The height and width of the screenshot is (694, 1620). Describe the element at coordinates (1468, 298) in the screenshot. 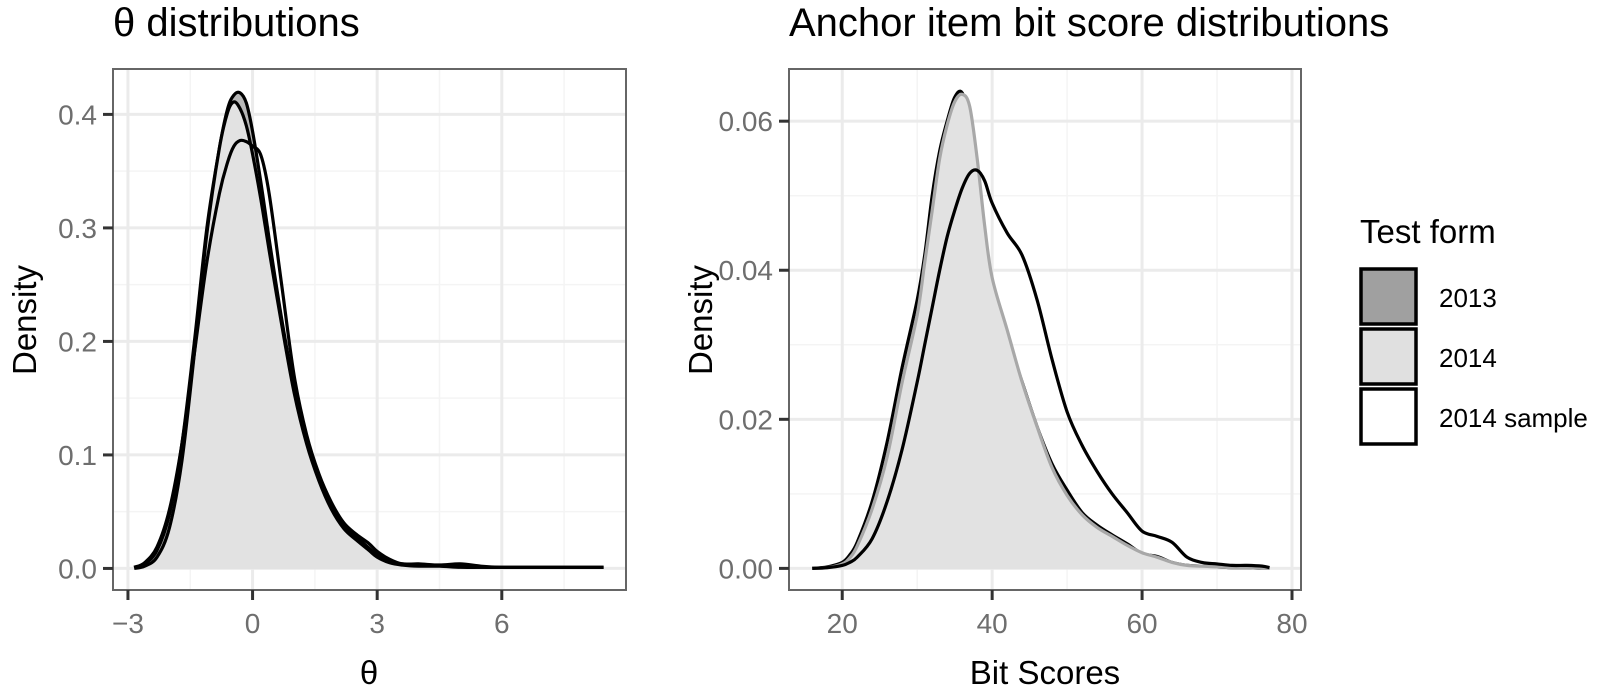

I see `legend-label: 2013` at that location.